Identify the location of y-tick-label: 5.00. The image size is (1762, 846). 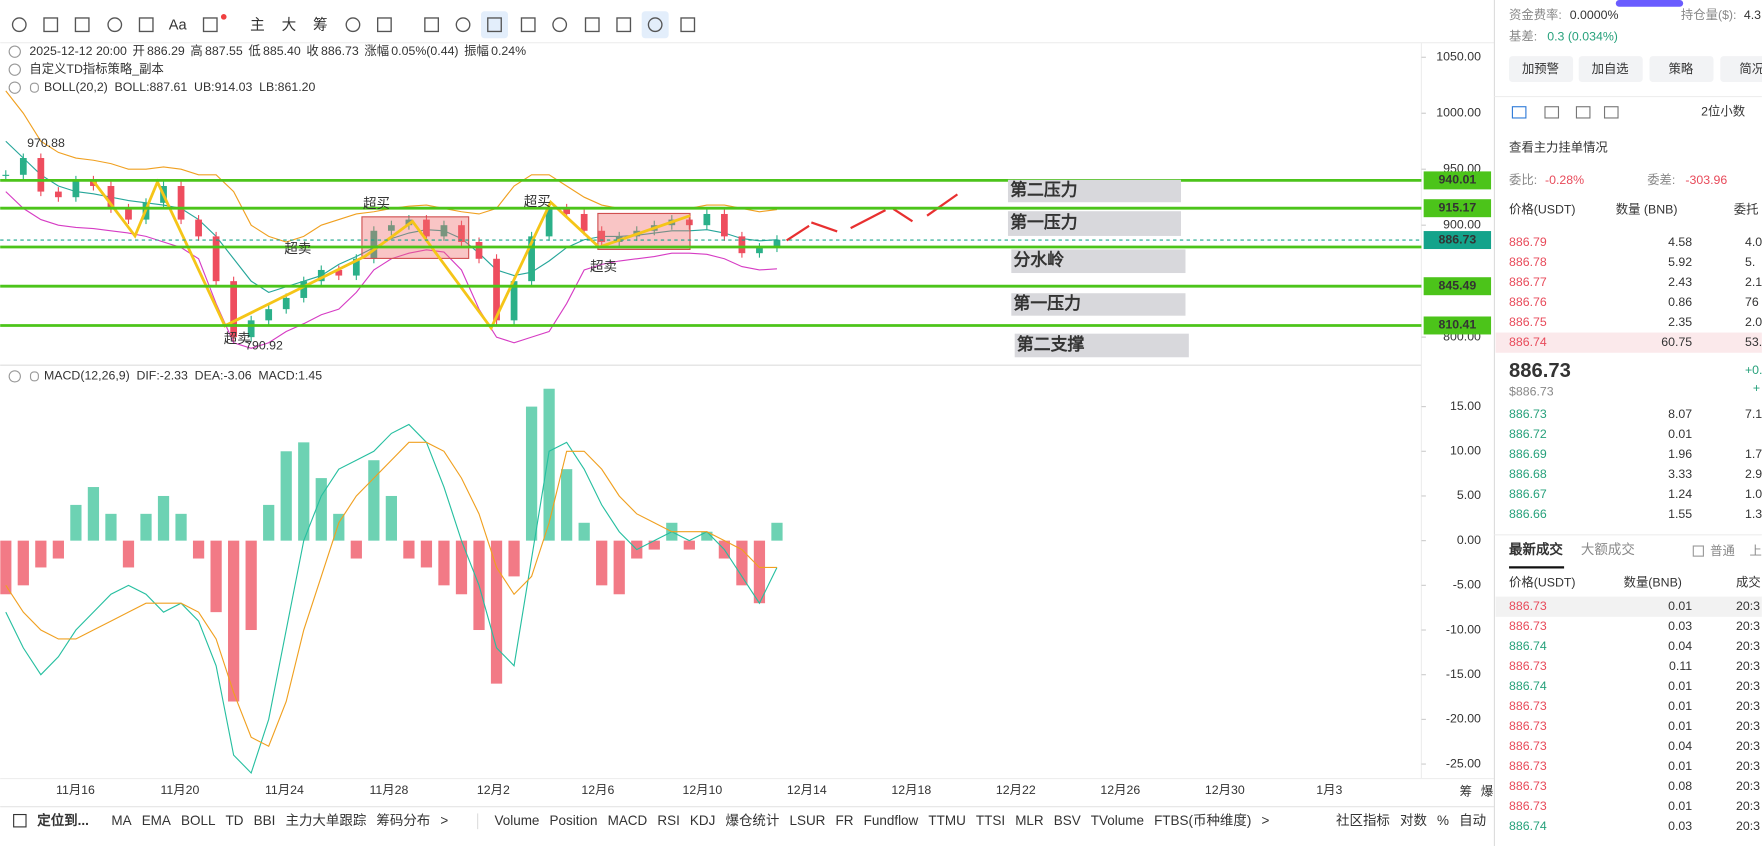
(1469, 495).